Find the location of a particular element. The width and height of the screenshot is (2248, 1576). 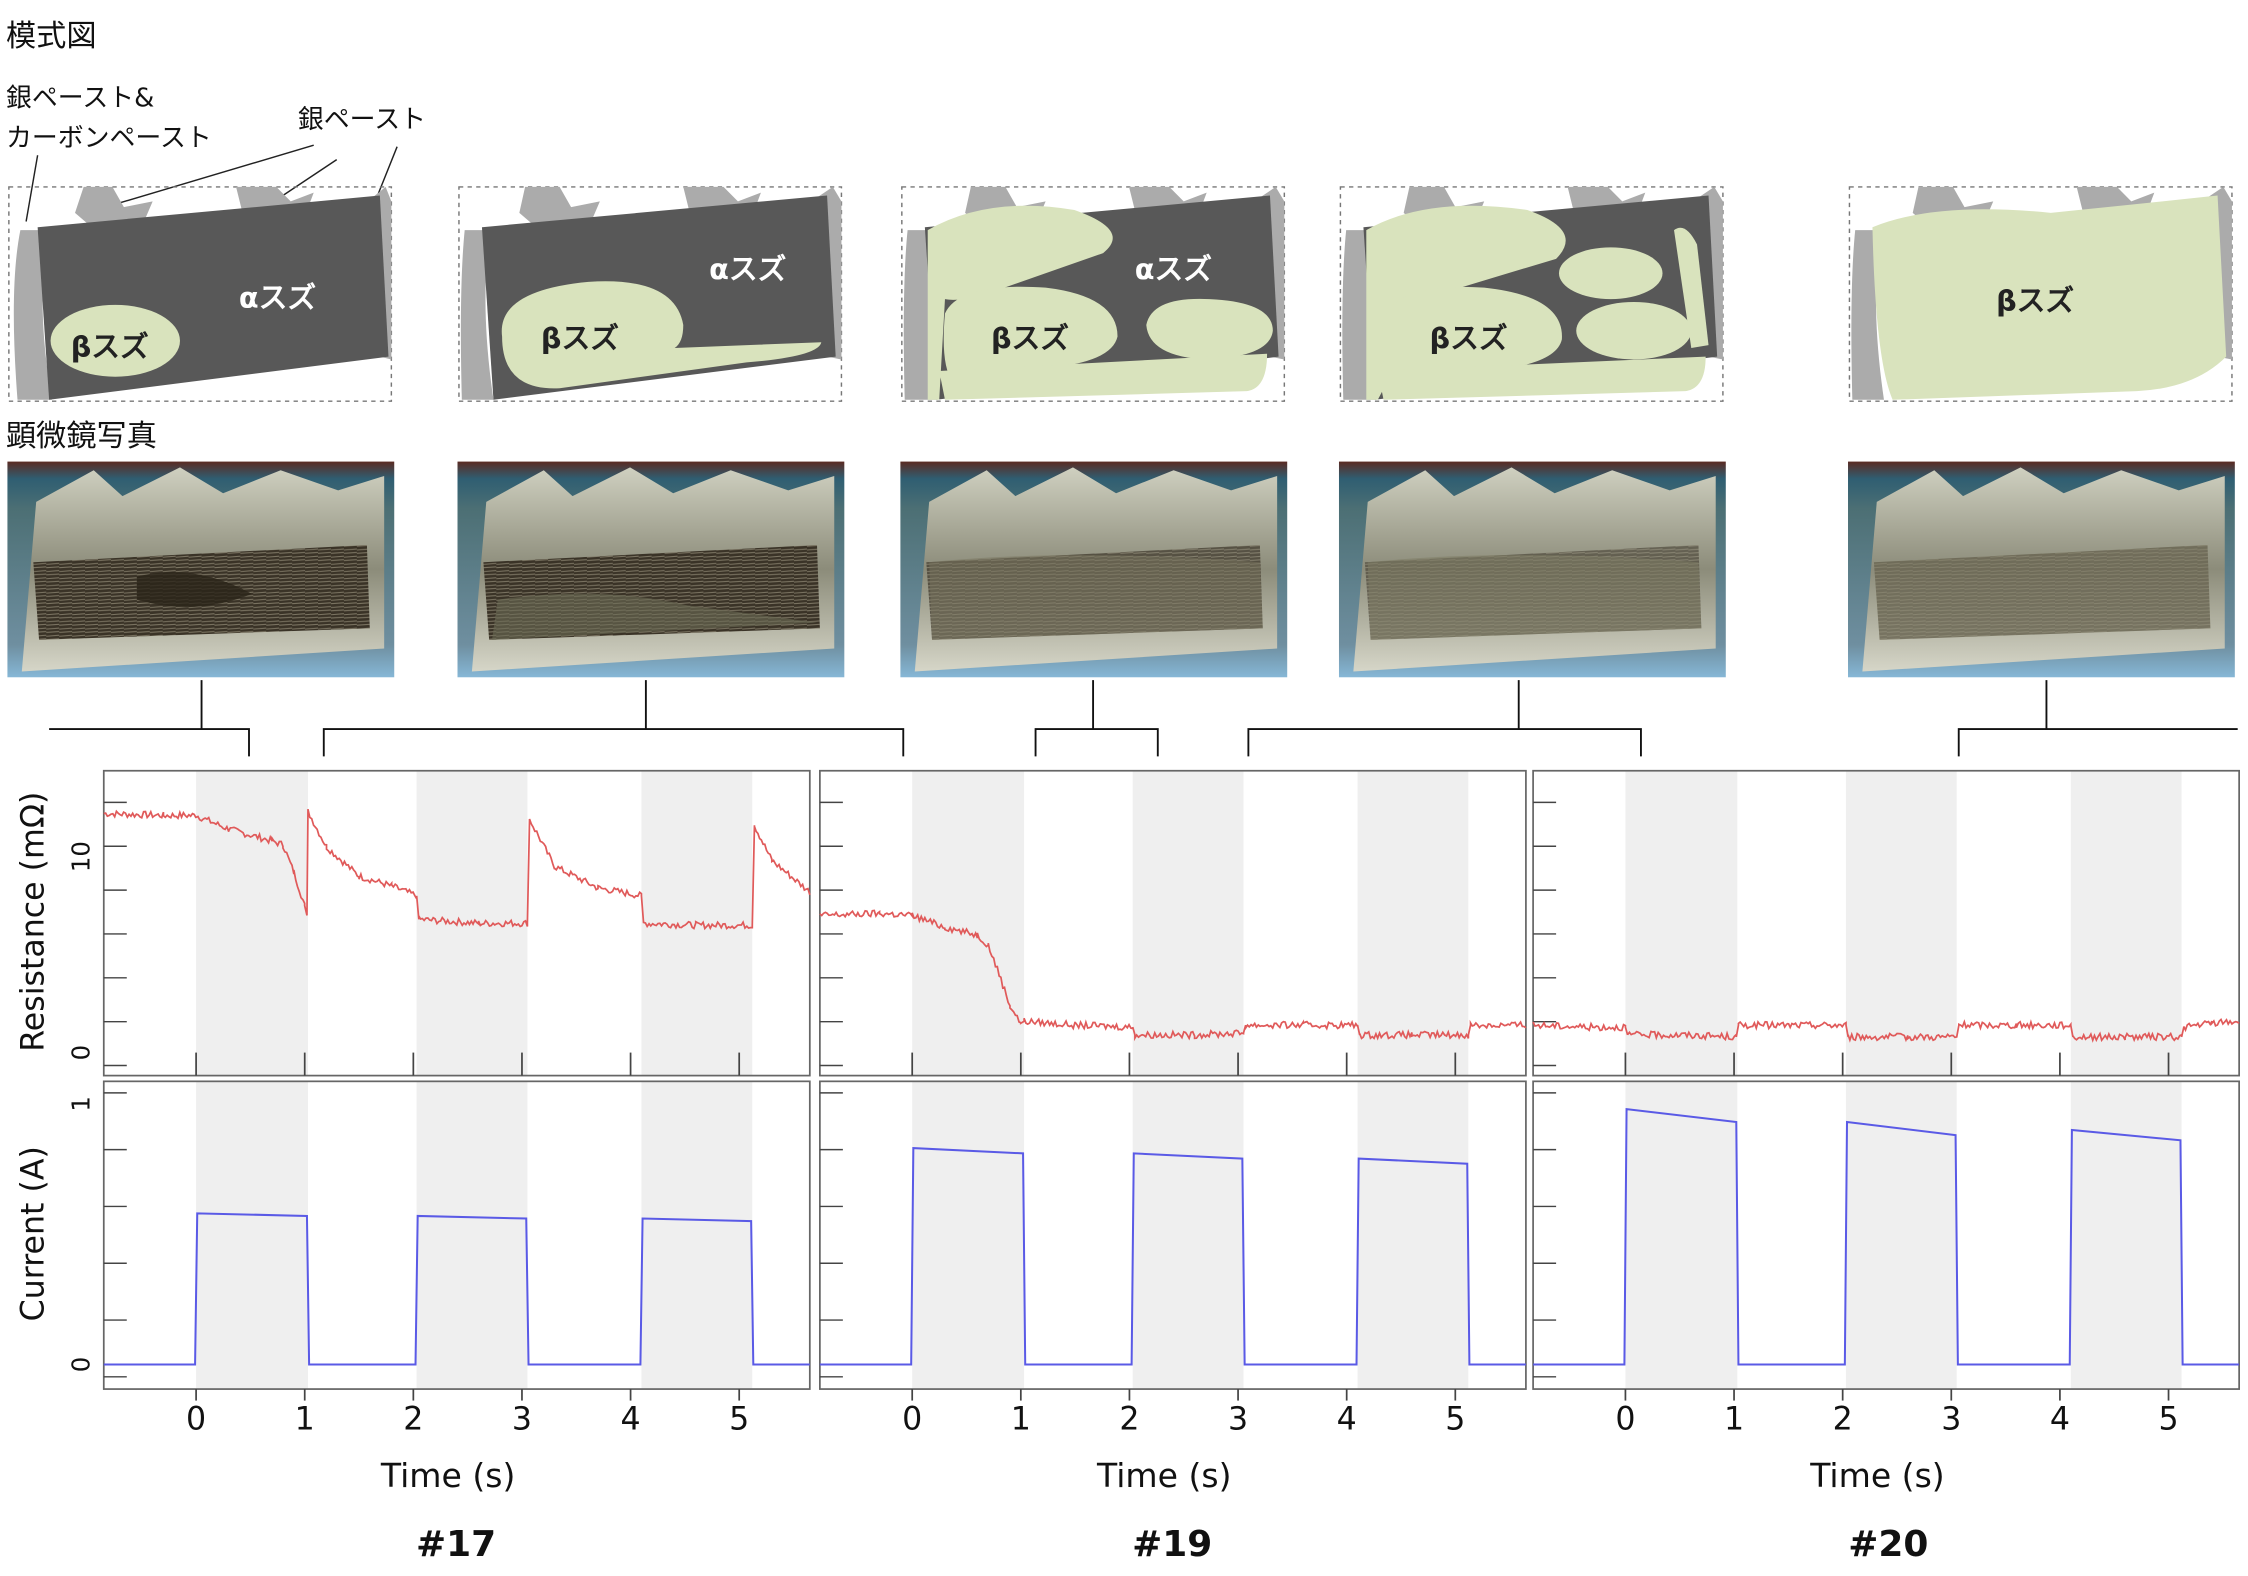

schematic-panel-2: βスズ αスズ is located at coordinates (650, 294).